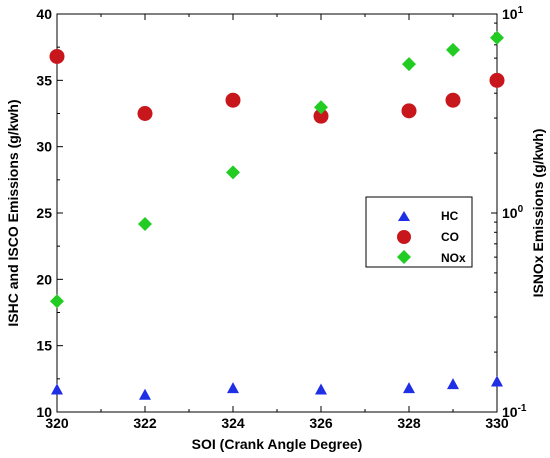 The image size is (550, 458). I want to click on x-tick-label: 324, so click(233, 423).